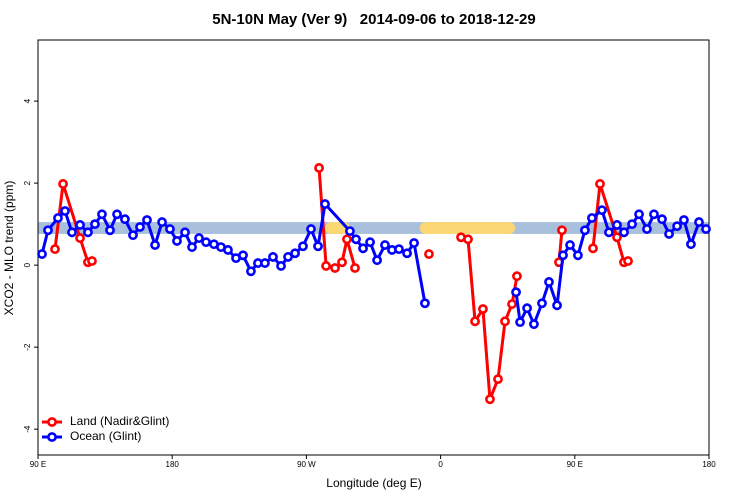 The width and height of the screenshot is (750, 500). Describe the element at coordinates (373, 483) in the screenshot. I see `x-axis-label: Longitude (deg E)` at that location.